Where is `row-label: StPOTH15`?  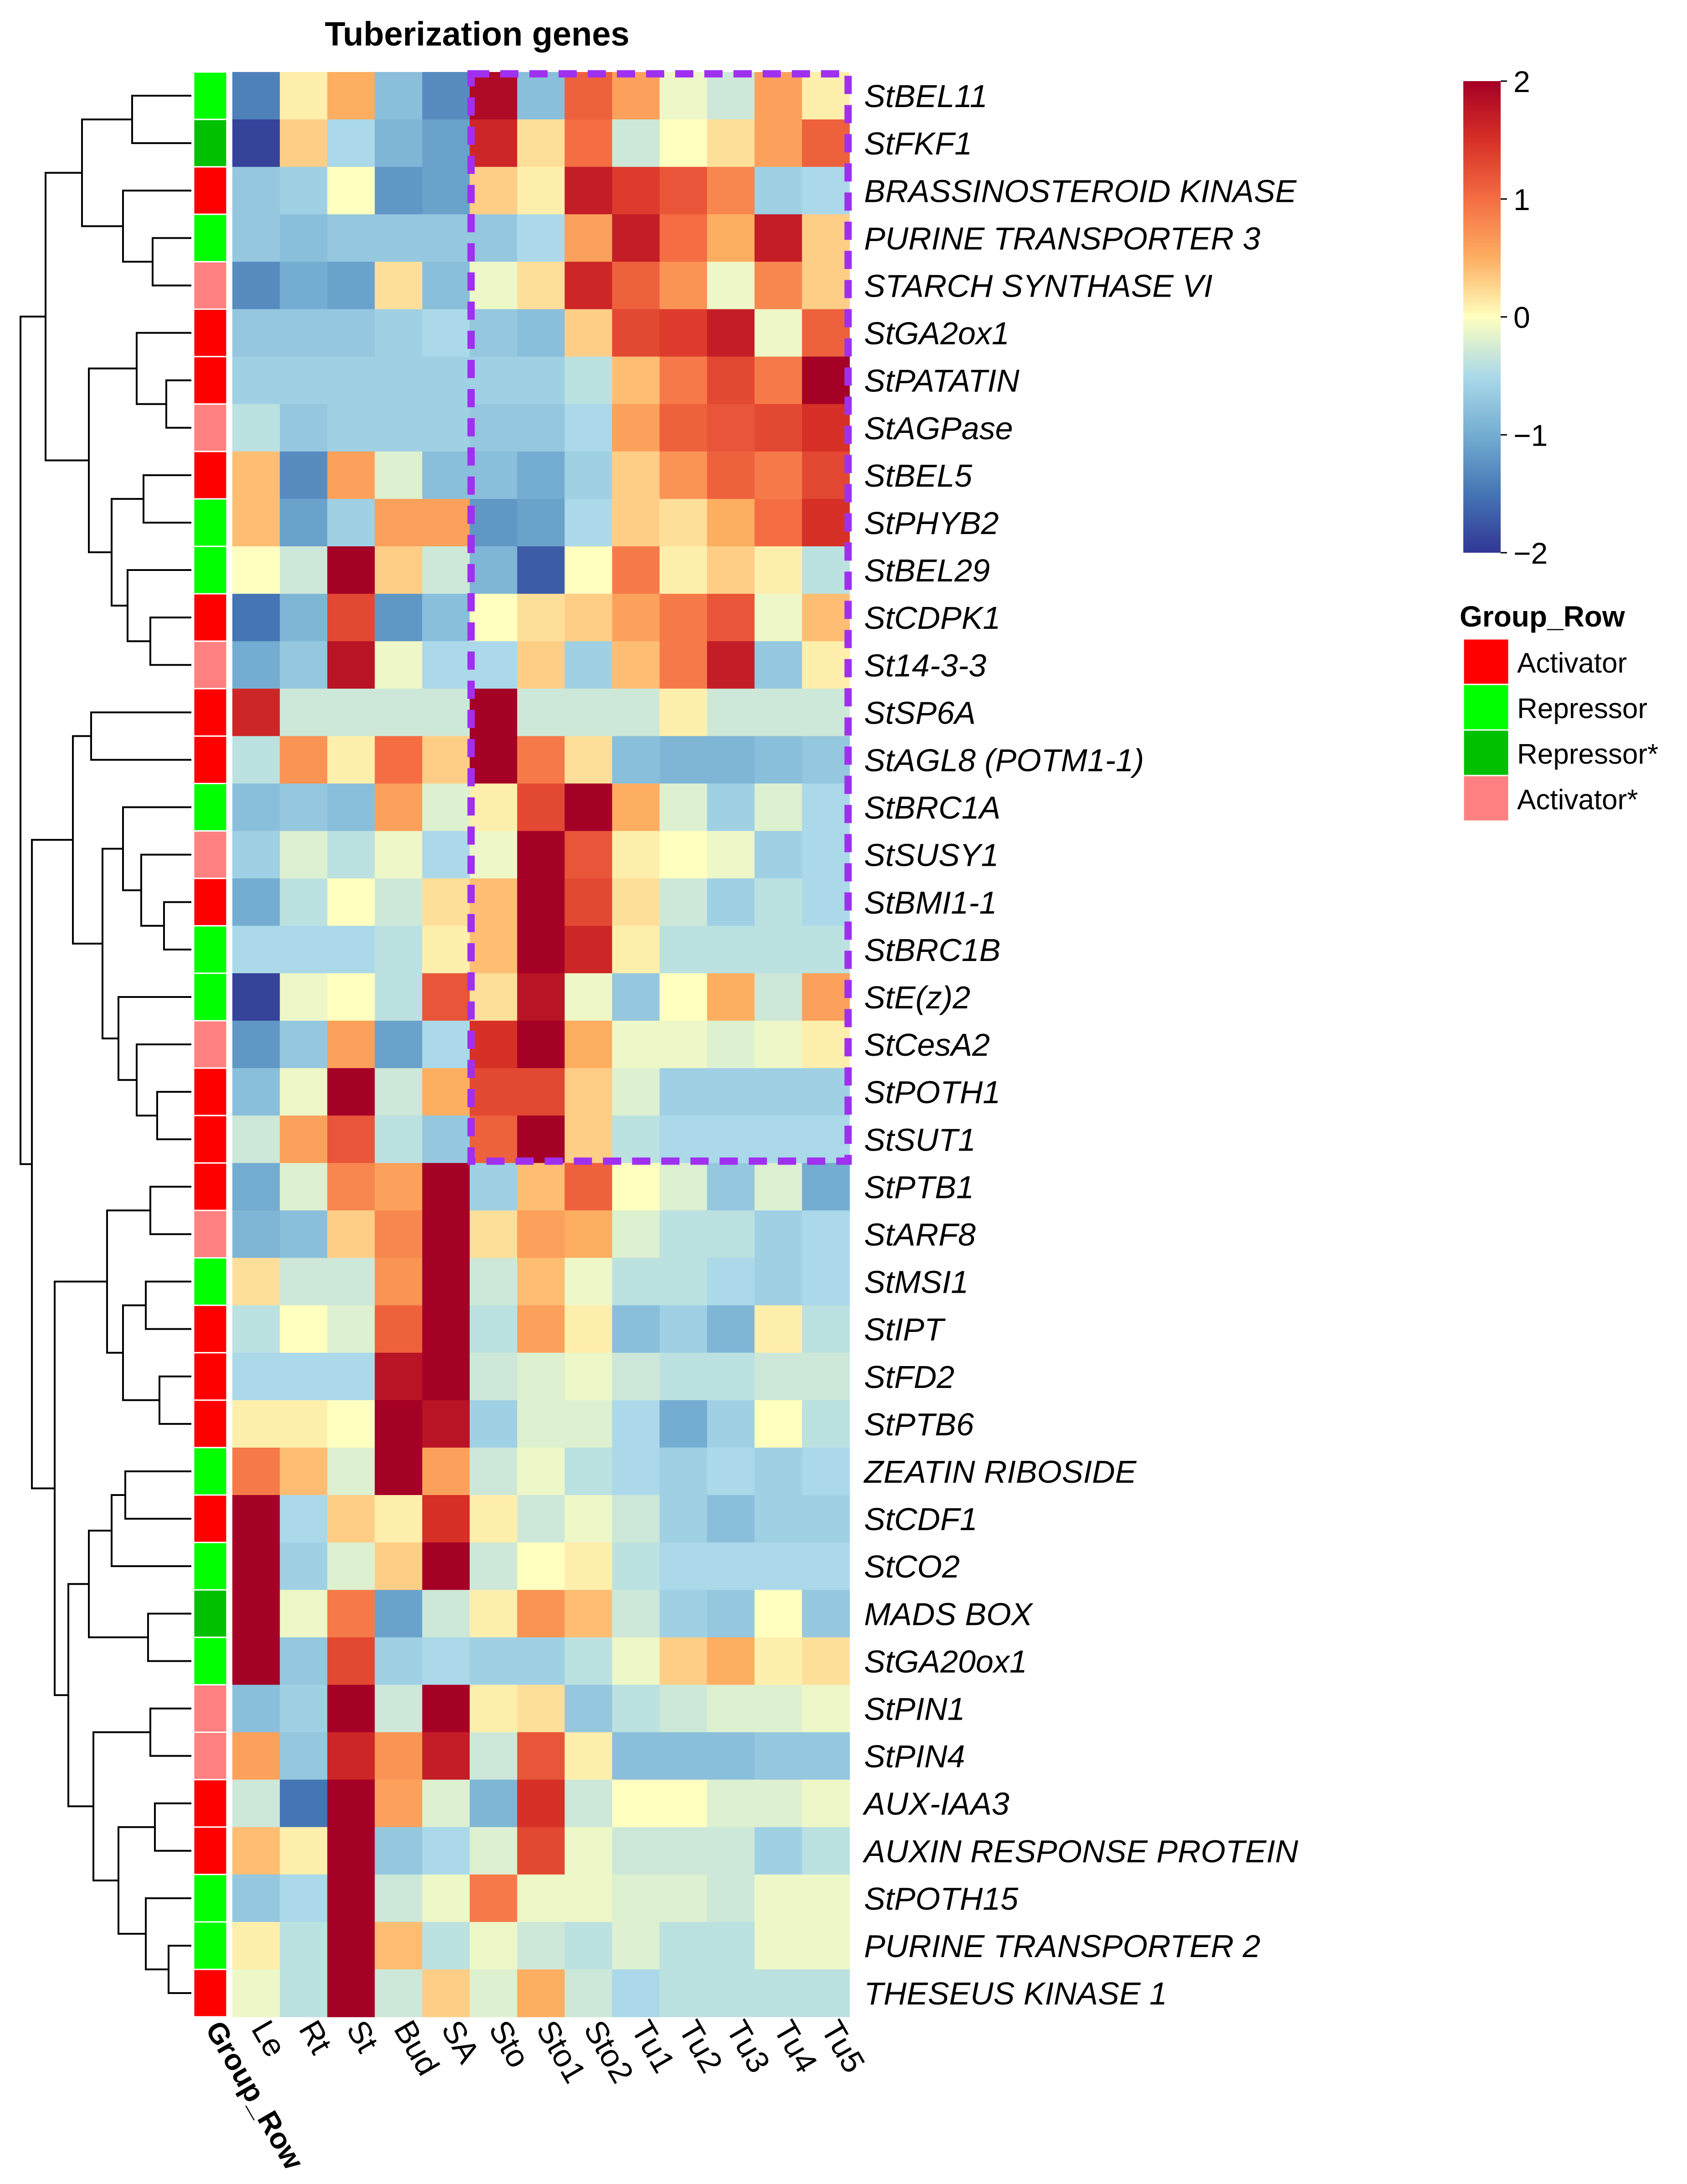
row-label: StPOTH15 is located at coordinates (942, 1899).